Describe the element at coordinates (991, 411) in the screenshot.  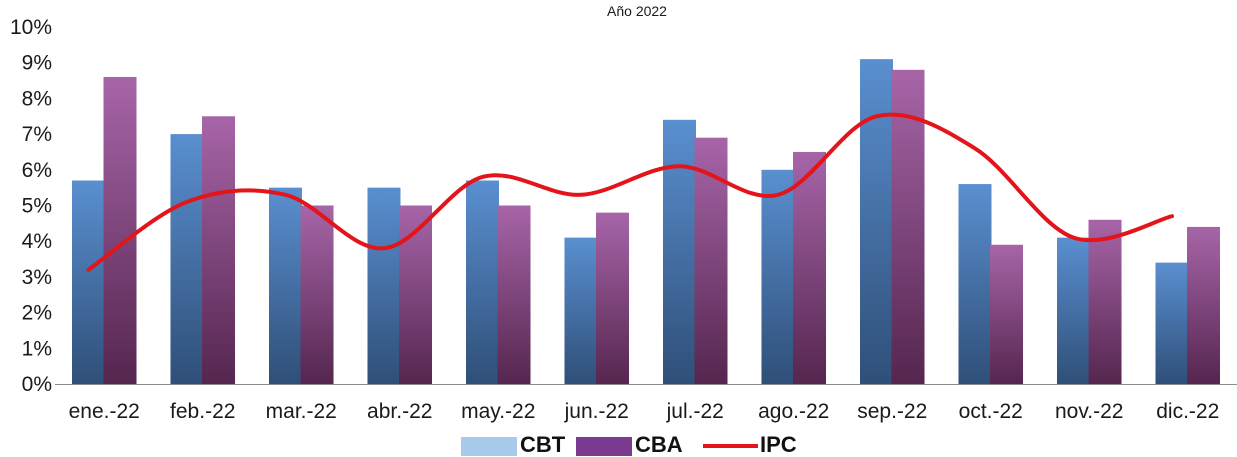
I see `x-tick-label: oct.-22` at that location.